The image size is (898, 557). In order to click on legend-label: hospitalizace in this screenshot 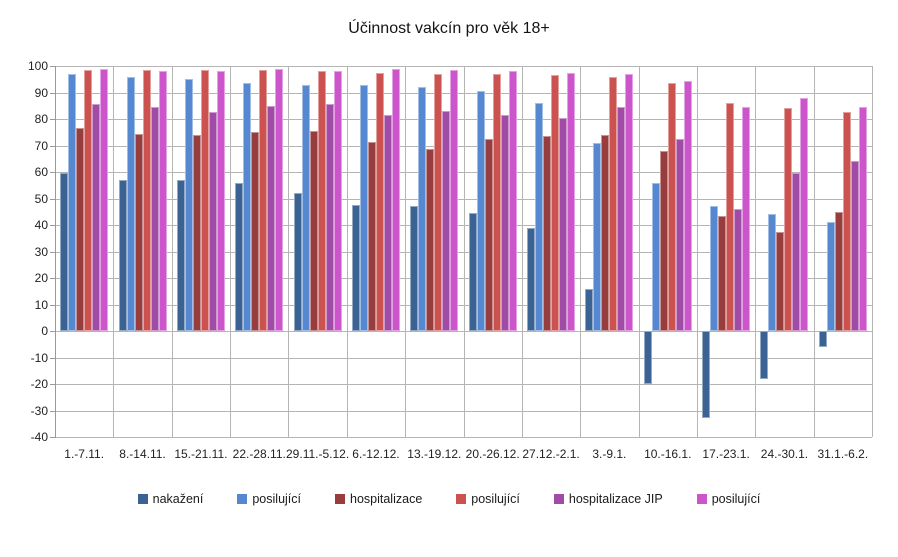, I will do `click(386, 499)`.